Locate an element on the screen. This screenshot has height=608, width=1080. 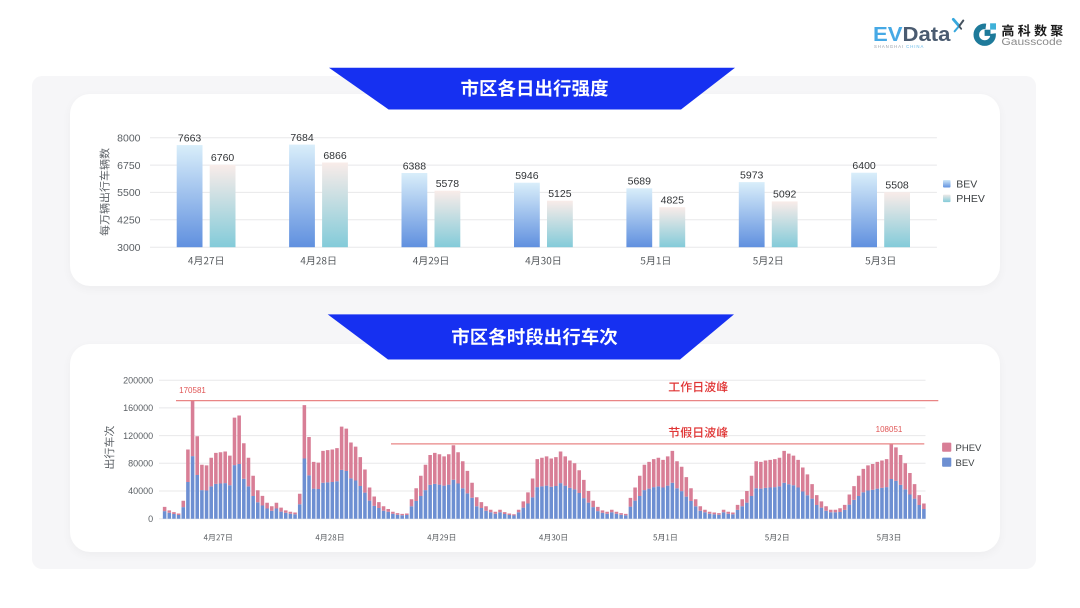
svg-text: 5508 is located at coordinates (897, 186).